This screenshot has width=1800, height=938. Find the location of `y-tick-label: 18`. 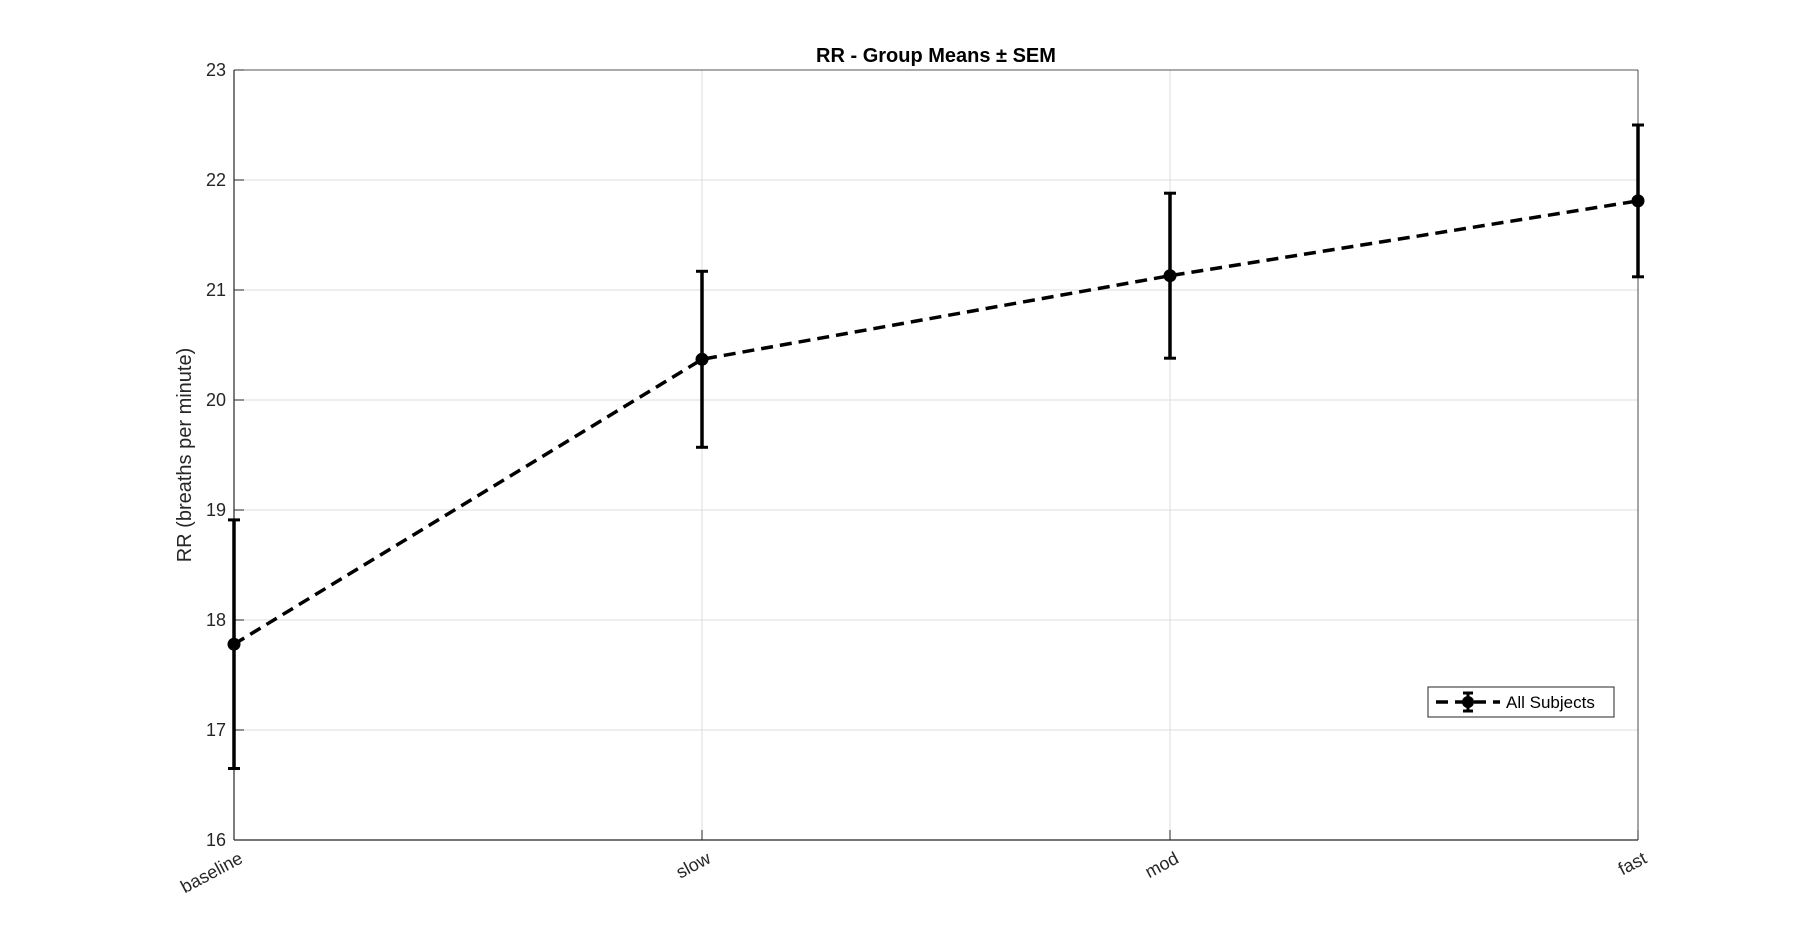

y-tick-label: 18 is located at coordinates (216, 620).